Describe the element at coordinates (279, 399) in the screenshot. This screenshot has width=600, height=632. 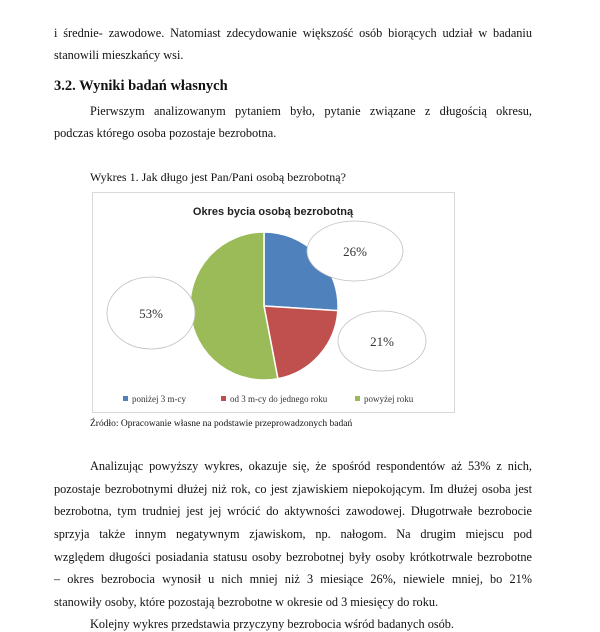
I see `legend-label: od 3 m-cy do jednego roku` at that location.